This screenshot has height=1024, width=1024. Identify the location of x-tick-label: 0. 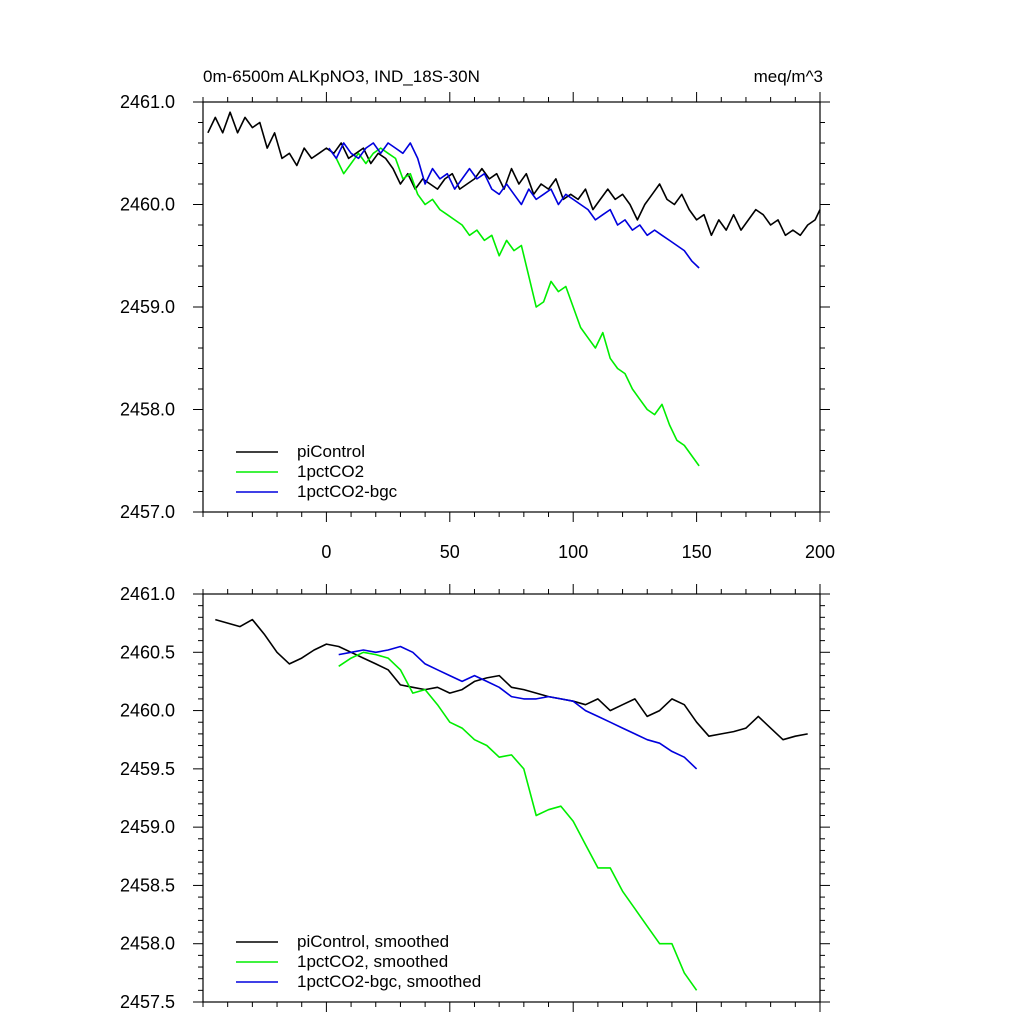
(326, 552).